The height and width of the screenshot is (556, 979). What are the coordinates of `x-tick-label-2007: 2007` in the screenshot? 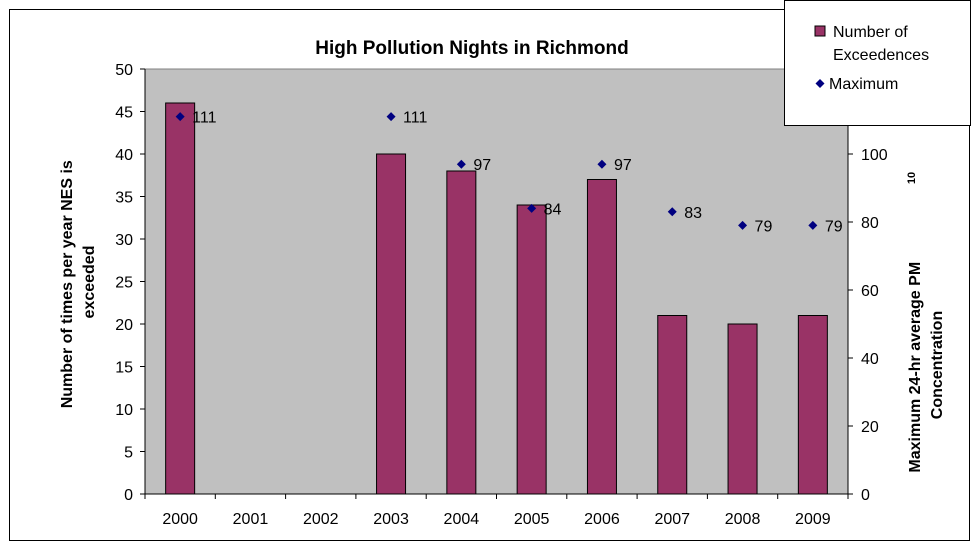 It's located at (672, 519).